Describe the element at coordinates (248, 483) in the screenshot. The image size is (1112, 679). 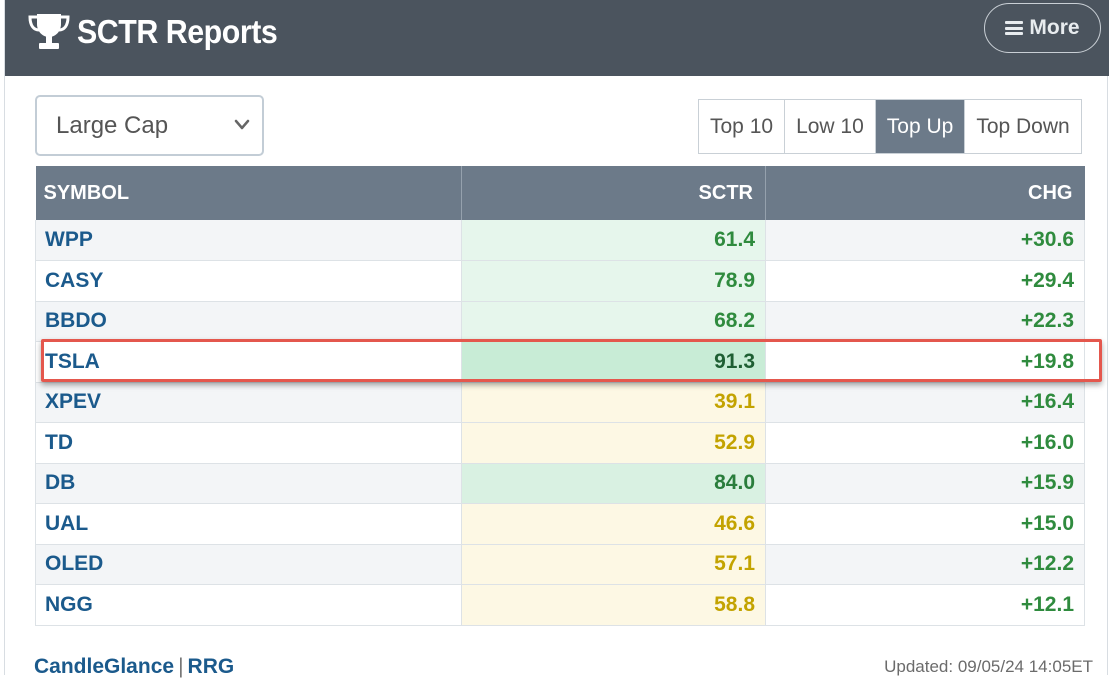
I see `symbol-cell: DB` at that location.